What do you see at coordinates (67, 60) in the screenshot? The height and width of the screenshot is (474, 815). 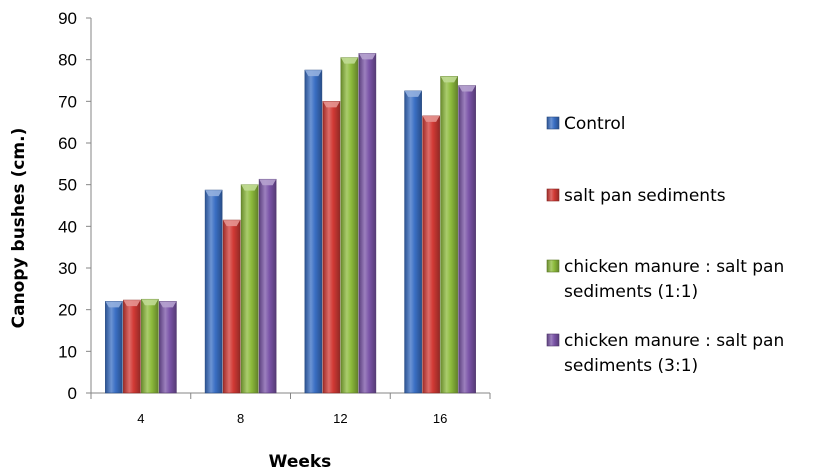 I see `y-tick-label: 80` at bounding box center [67, 60].